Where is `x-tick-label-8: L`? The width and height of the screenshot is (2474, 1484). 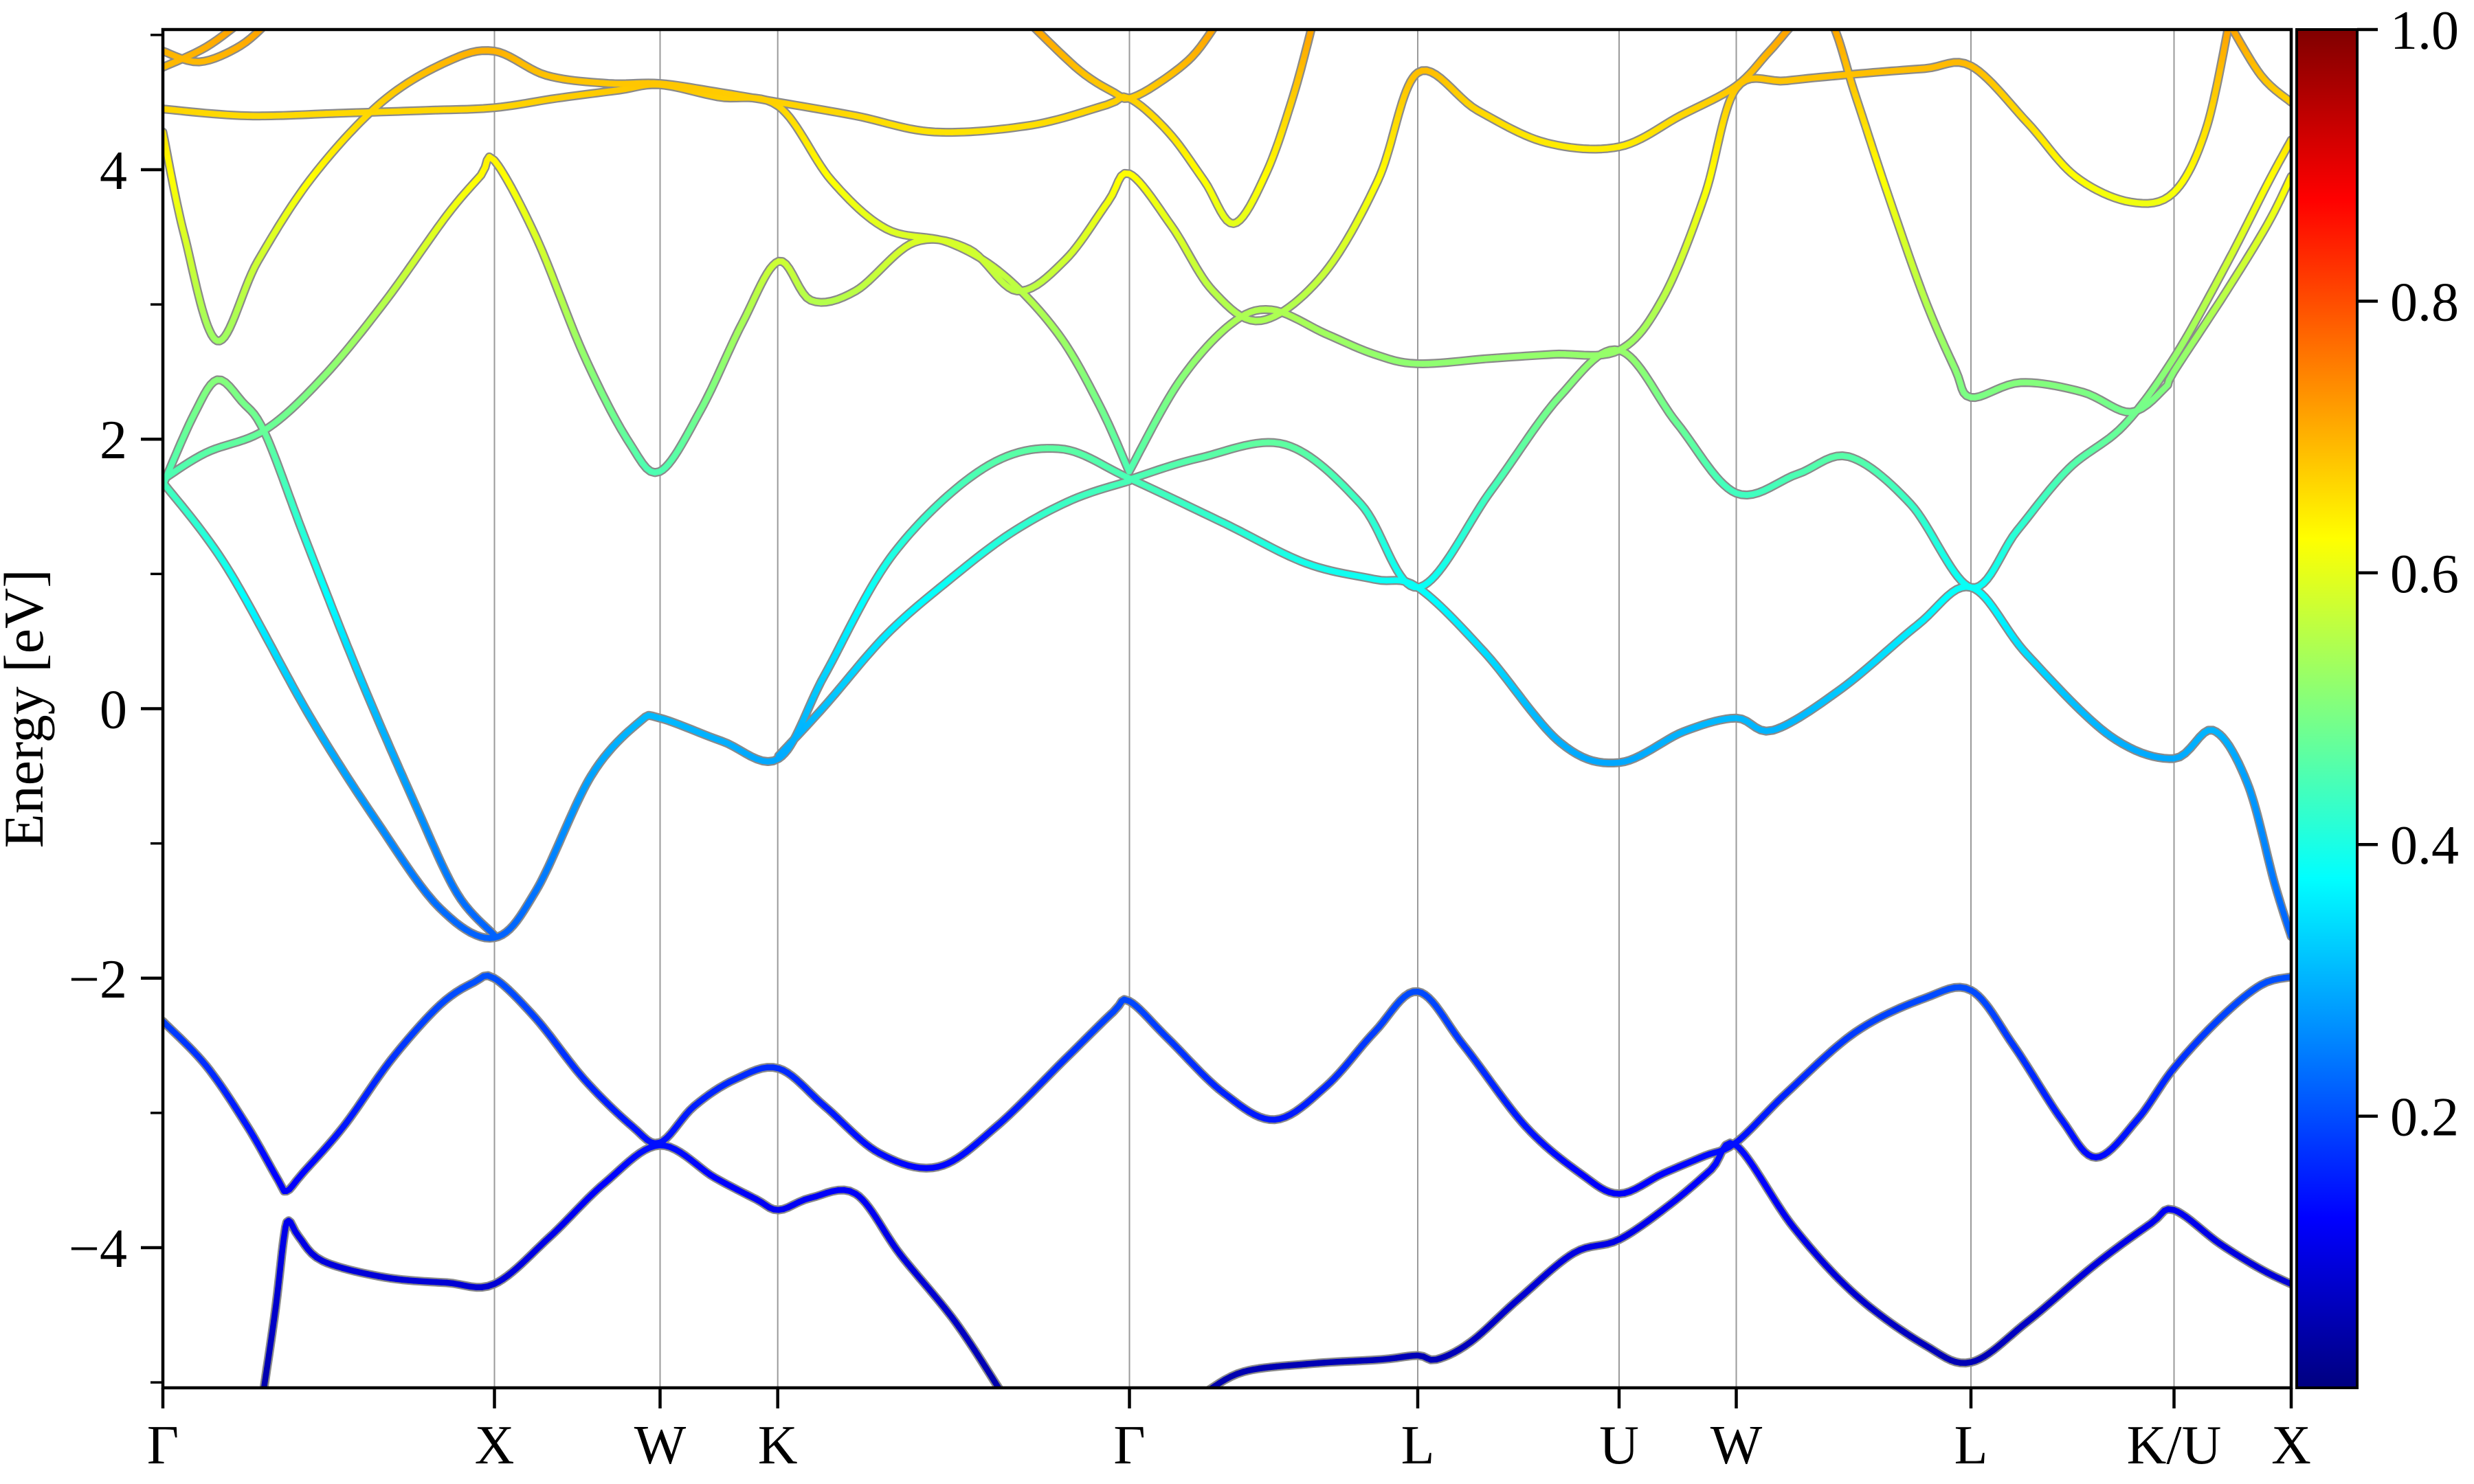
x-tick-label-8: L is located at coordinates (1971, 1445).